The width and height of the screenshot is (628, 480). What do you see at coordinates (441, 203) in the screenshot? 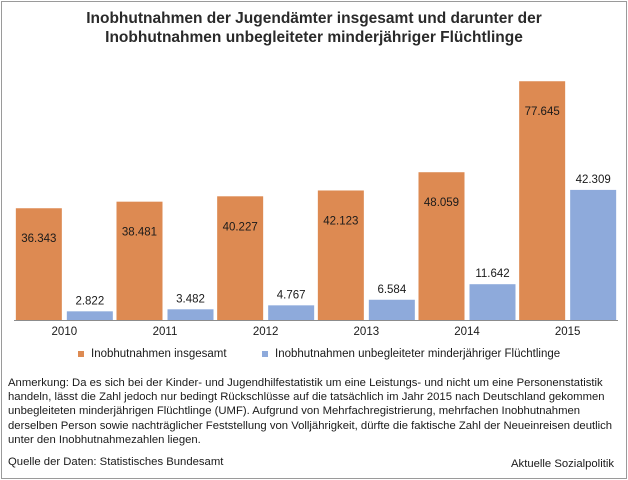
I see `data-label-insgesamt-2014: 48.059` at bounding box center [441, 203].